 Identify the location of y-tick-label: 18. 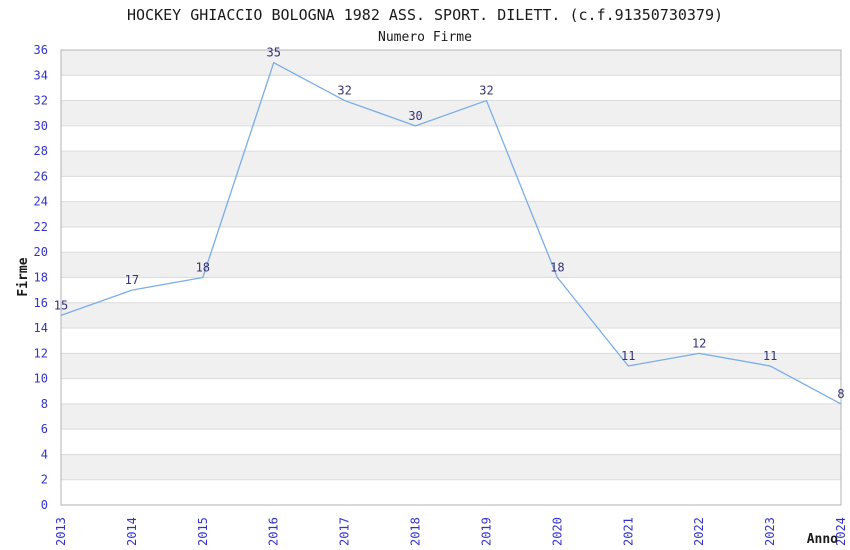
(41, 278).